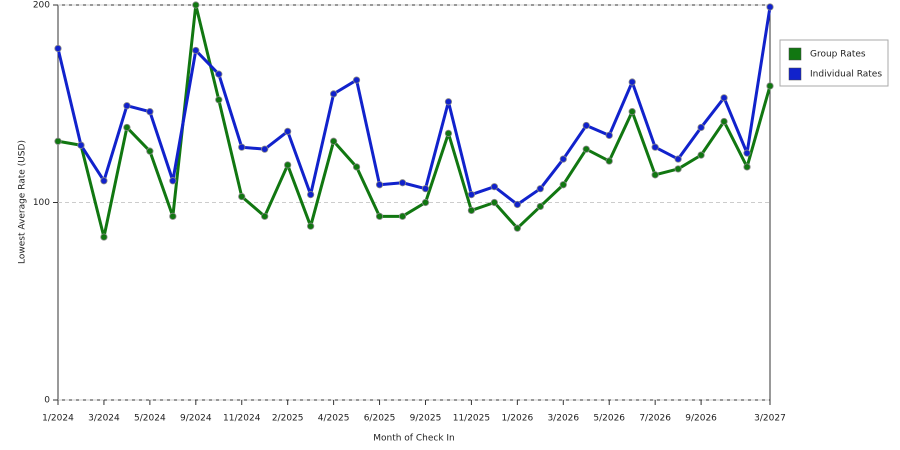  What do you see at coordinates (58, 419) in the screenshot?
I see `x-tick-label: 1/2024` at bounding box center [58, 419].